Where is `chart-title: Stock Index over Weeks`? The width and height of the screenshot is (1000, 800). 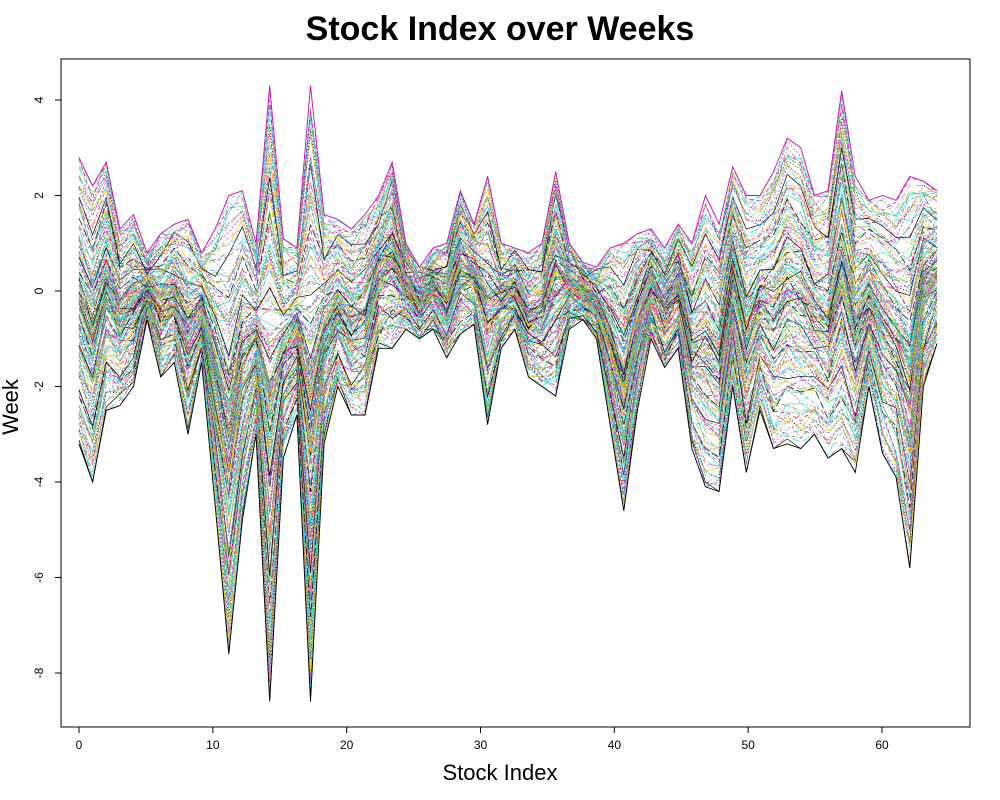 chart-title: Stock Index over Weeks is located at coordinates (500, 29).